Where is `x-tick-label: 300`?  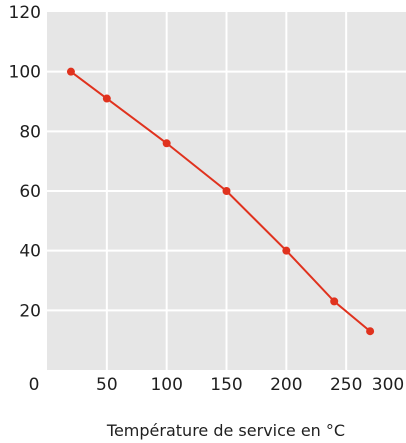 x-tick-label: 300 is located at coordinates (388, 385).